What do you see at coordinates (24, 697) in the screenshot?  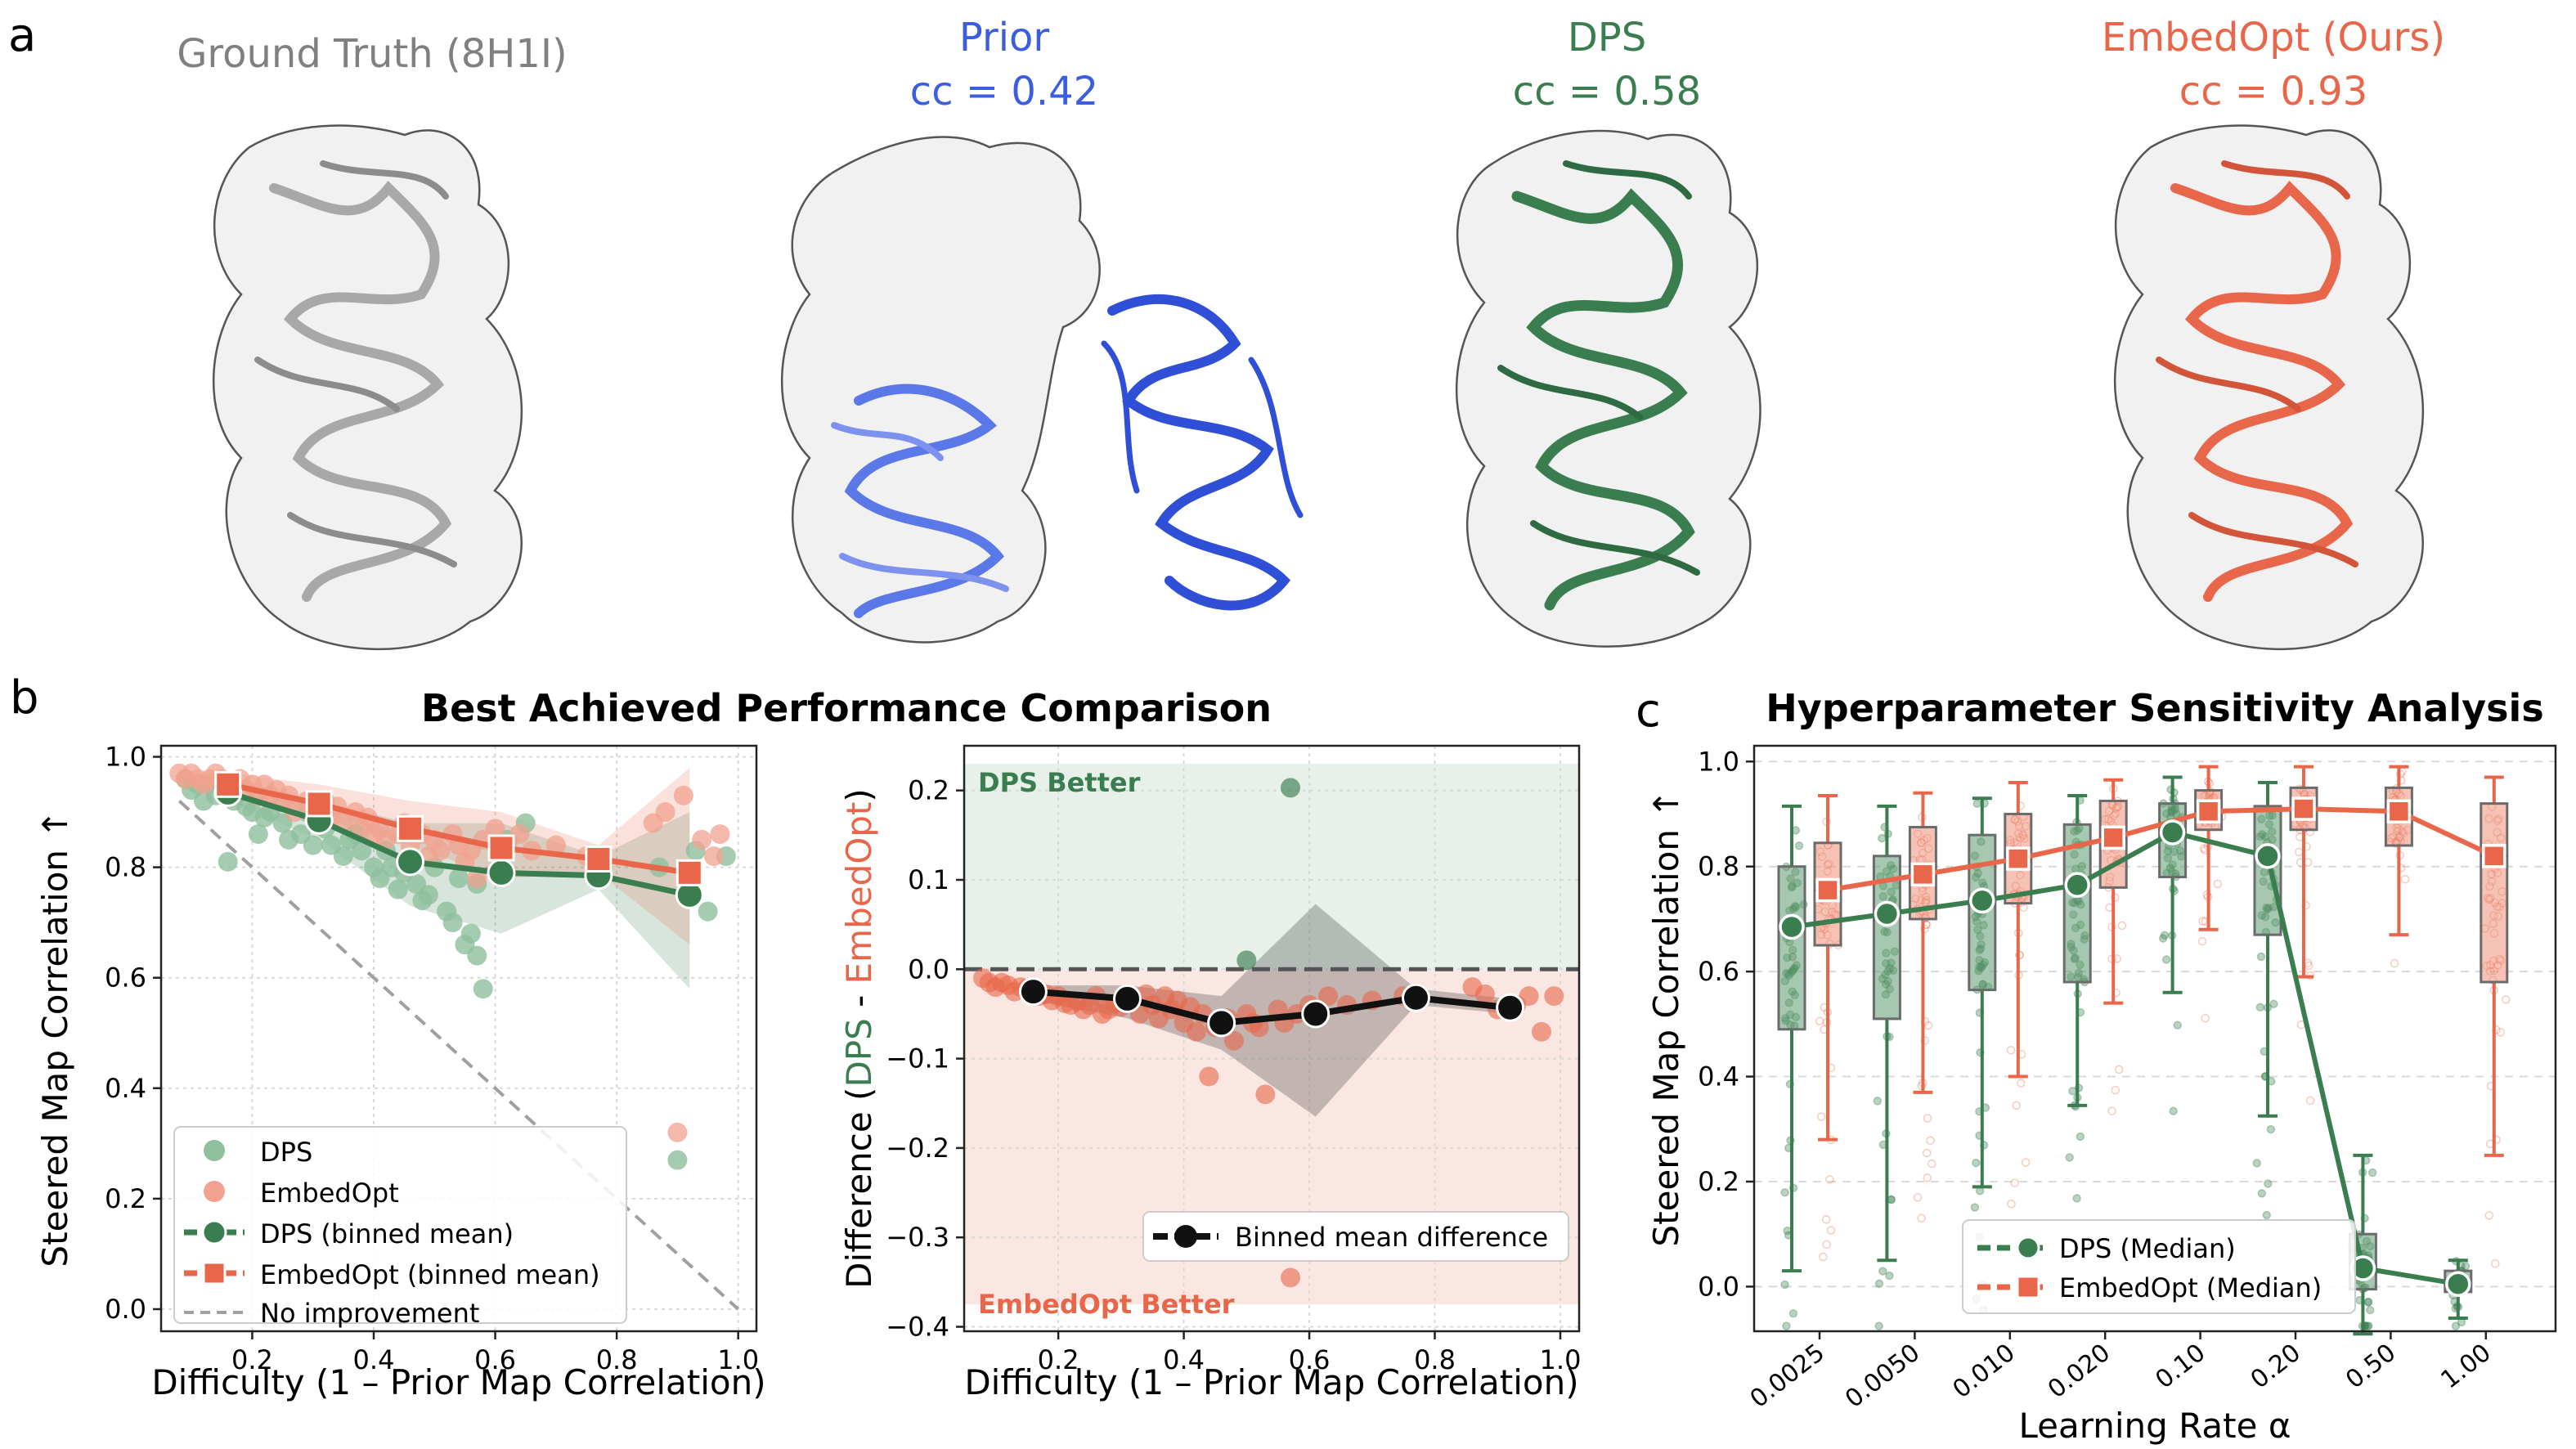 I see `panel-label-b: b` at bounding box center [24, 697].